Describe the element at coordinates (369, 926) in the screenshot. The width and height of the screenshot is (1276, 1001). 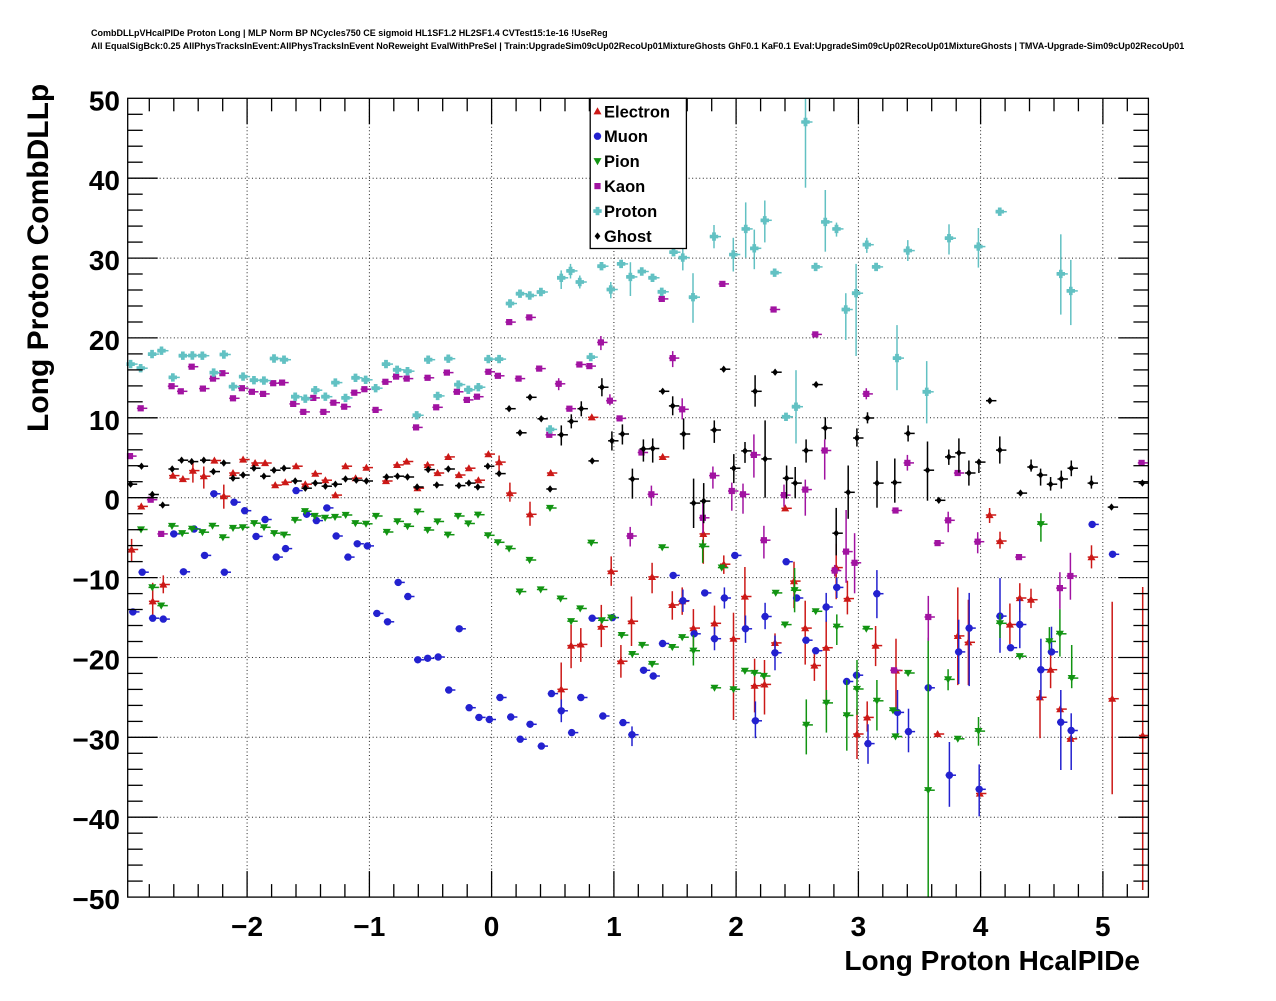
I see `svg-text: −1` at that location.